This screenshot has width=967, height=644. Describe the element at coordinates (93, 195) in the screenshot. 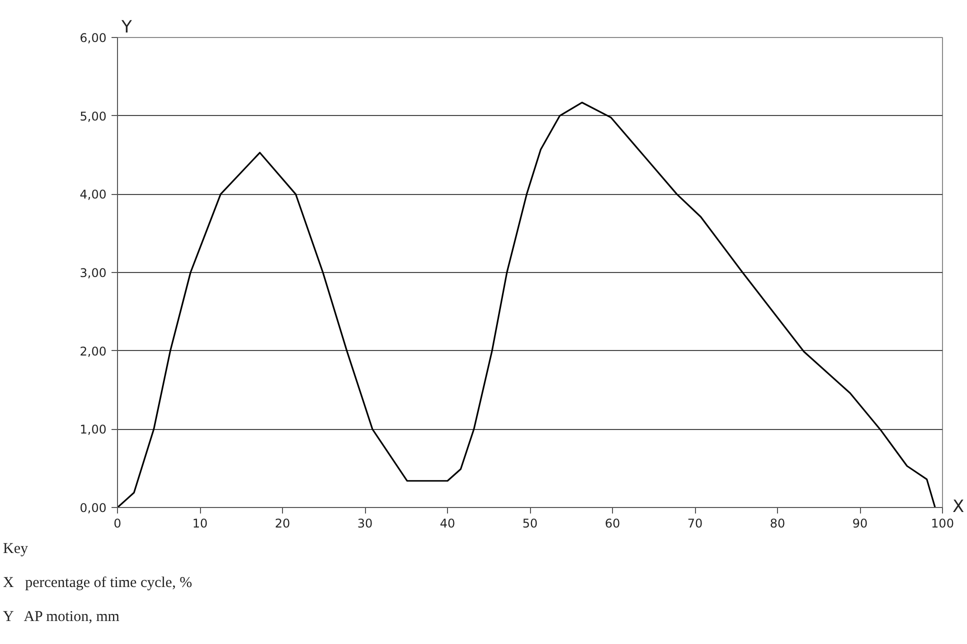

I see `y-tick-label: 4,00` at that location.